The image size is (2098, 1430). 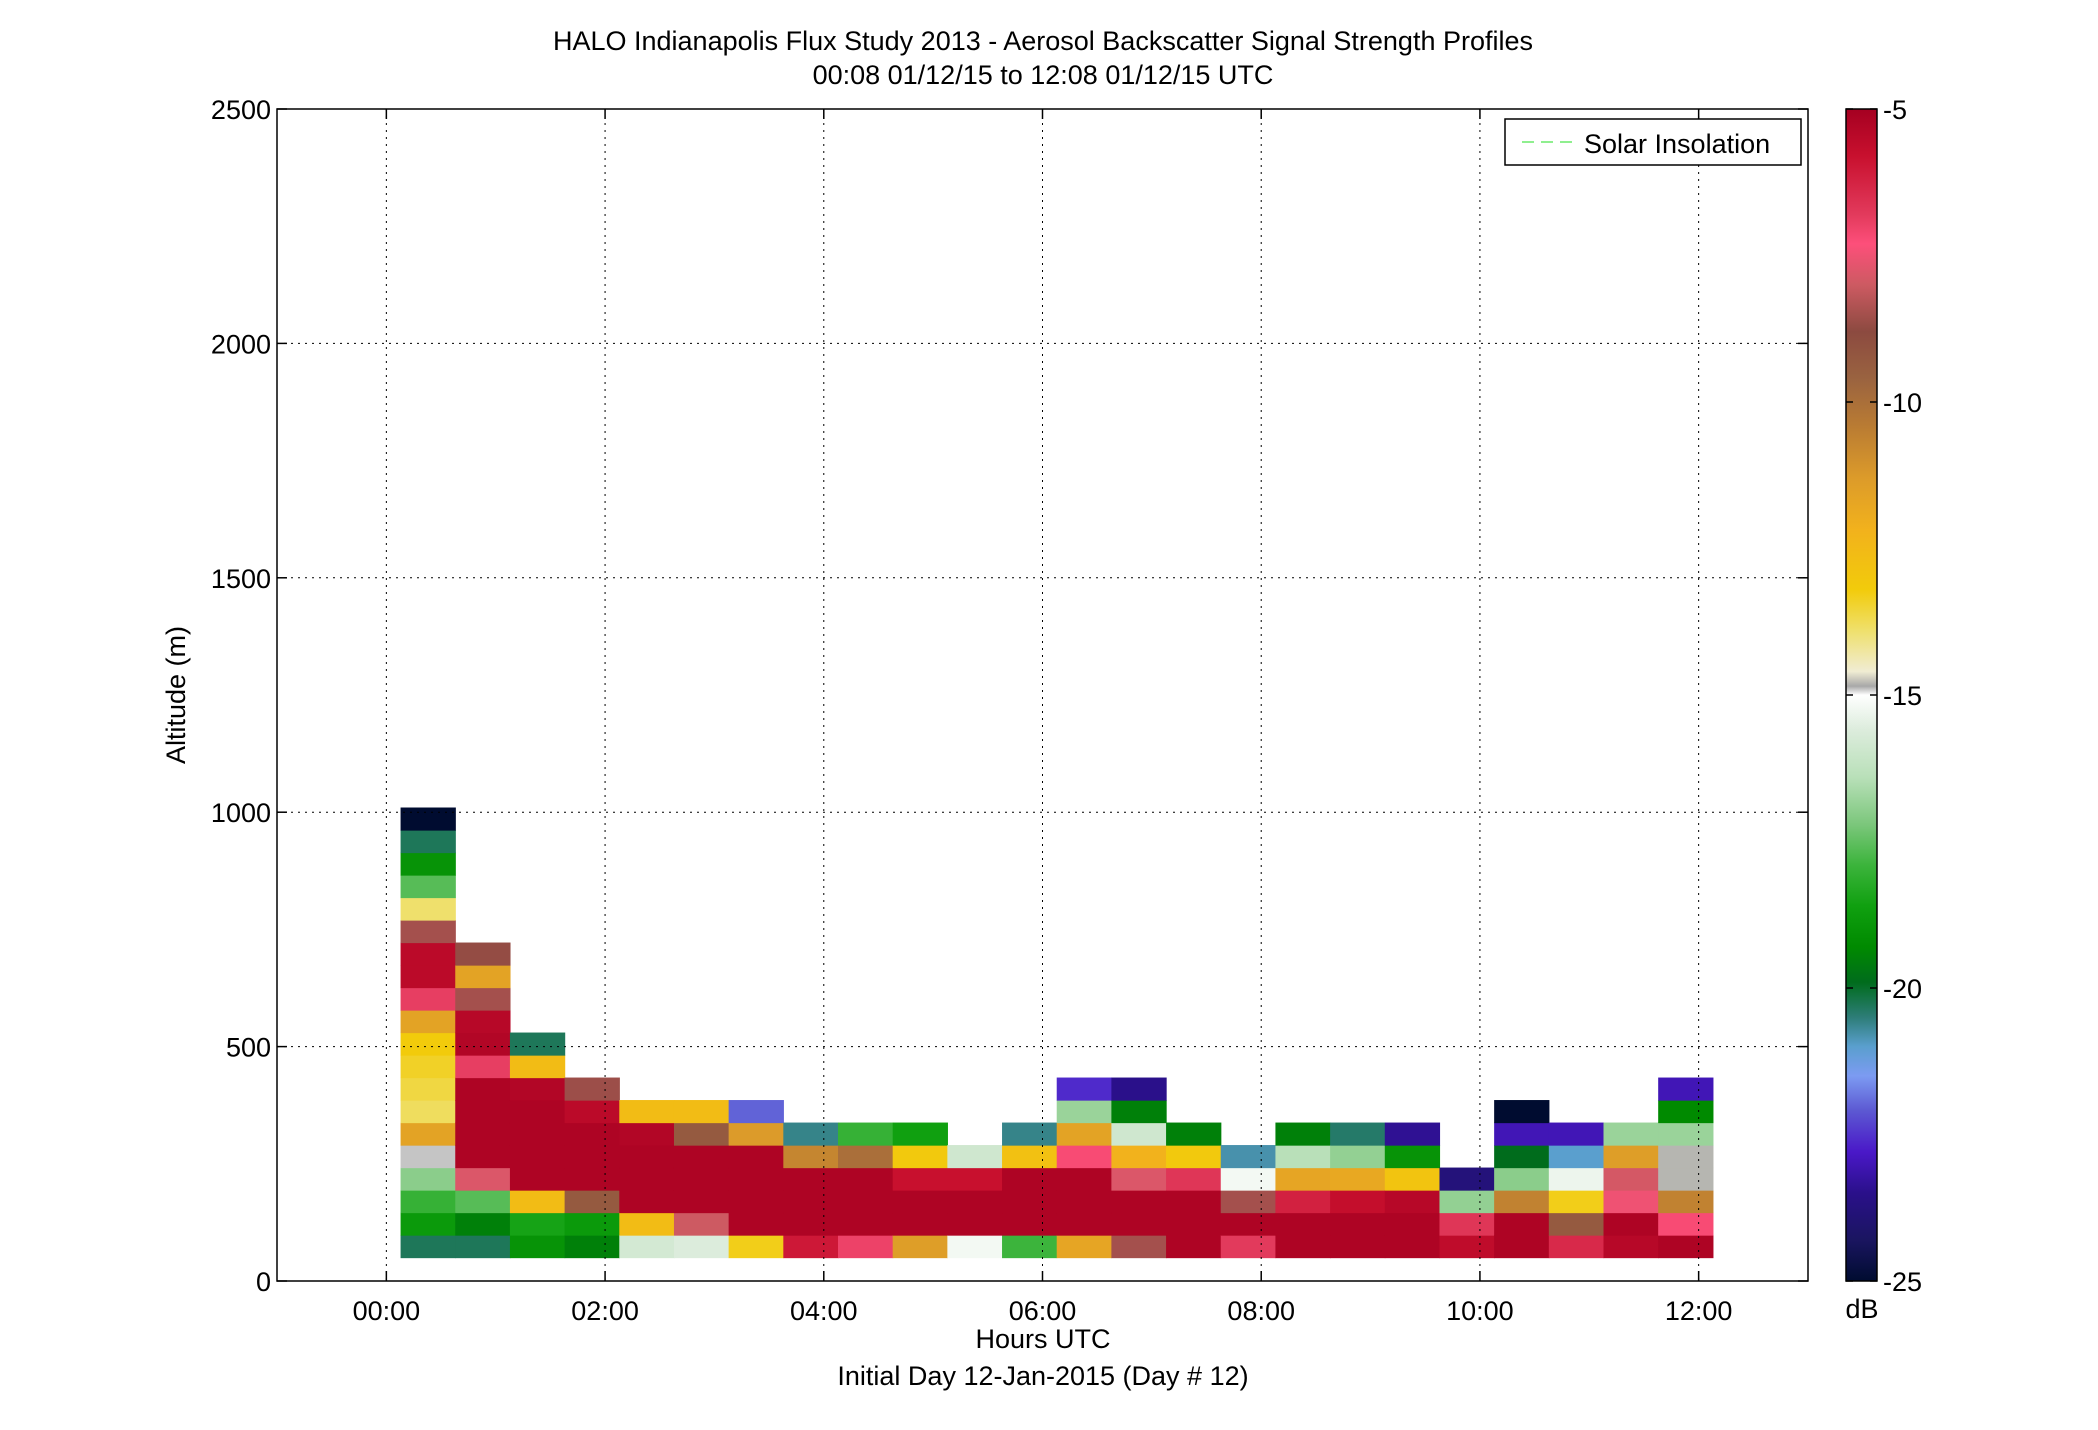 I want to click on colorbar: -5 -10 -15 -20 -25 dB, so click(x=1883, y=709).